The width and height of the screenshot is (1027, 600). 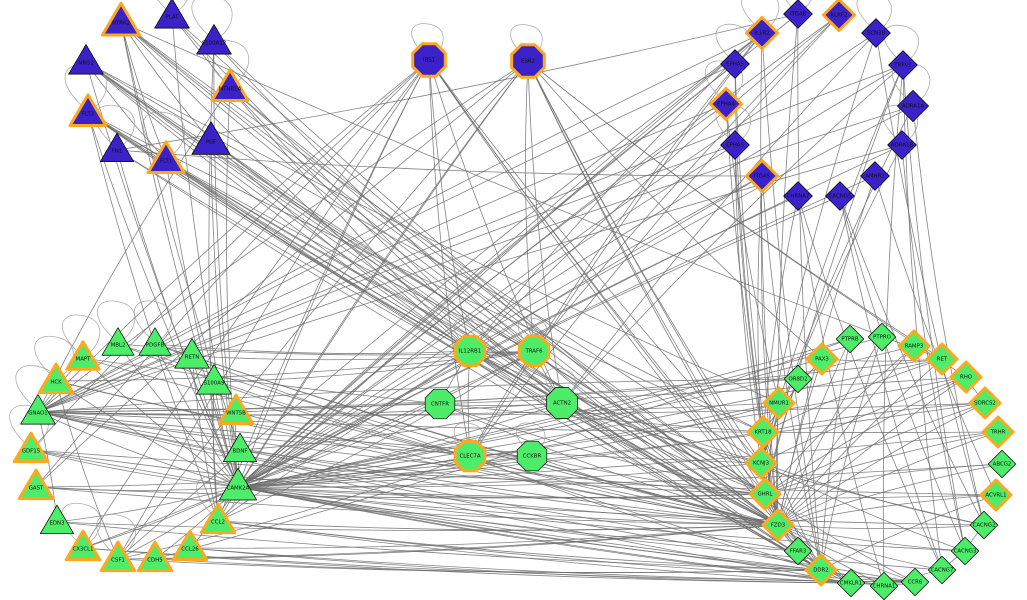 What do you see at coordinates (528, 61) in the screenshot?
I see `graph-node-esr2` at bounding box center [528, 61].